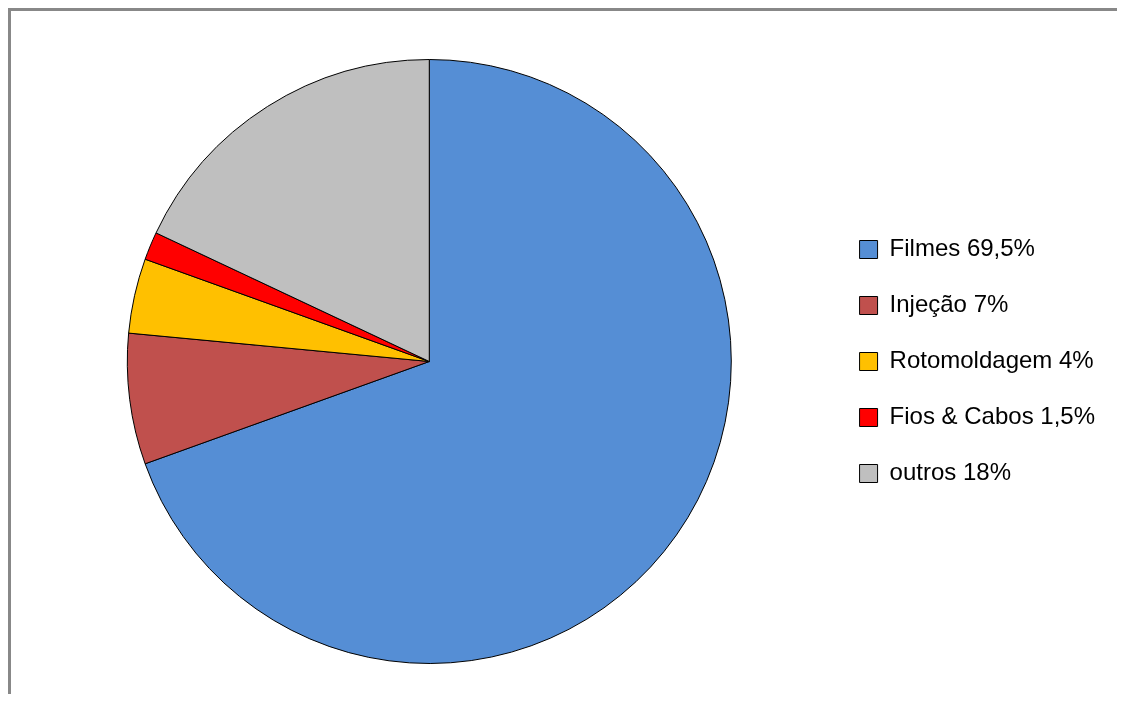 Image resolution: width=1125 pixels, height=702 pixels. Describe the element at coordinates (992, 416) in the screenshot. I see `legend-label: Fios & Cabos 1,5%` at that location.